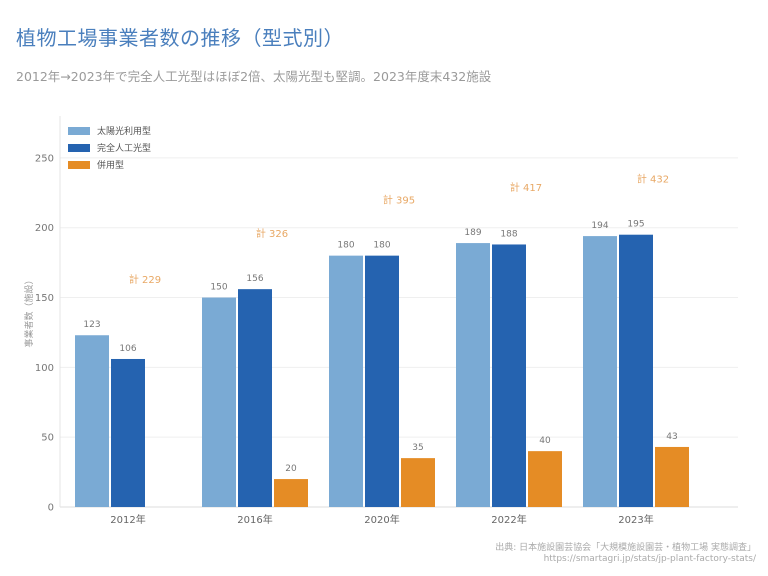 Image resolution: width=768 pixels, height=576 pixels. I want to click on bar-value-label: 35, so click(417, 448).